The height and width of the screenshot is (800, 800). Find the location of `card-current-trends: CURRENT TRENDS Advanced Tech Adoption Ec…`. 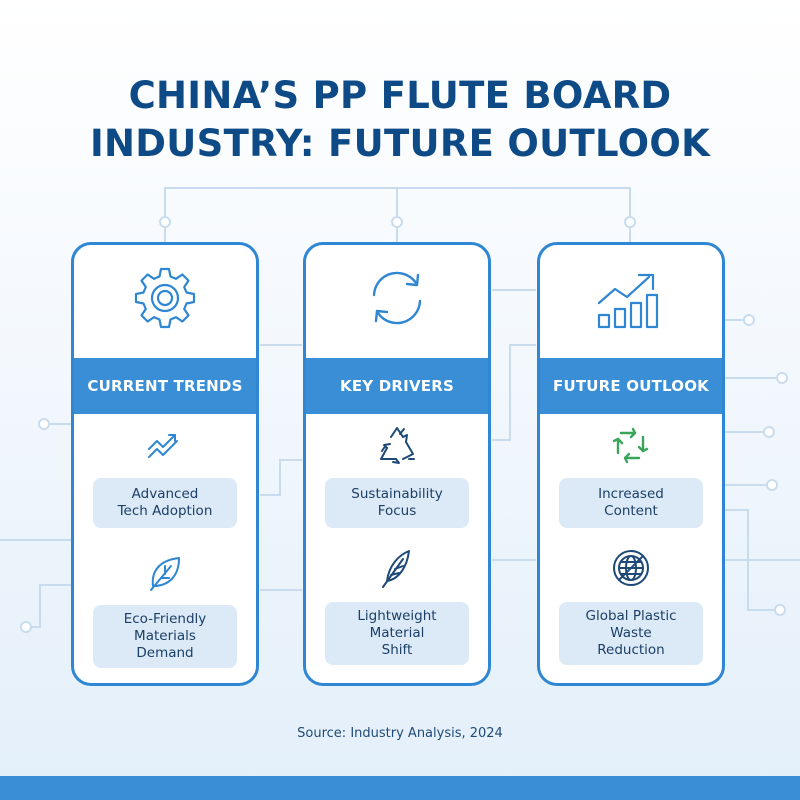

card-current-trends: CURRENT TRENDS Advanced Tech Adoption Ec… is located at coordinates (165, 464).